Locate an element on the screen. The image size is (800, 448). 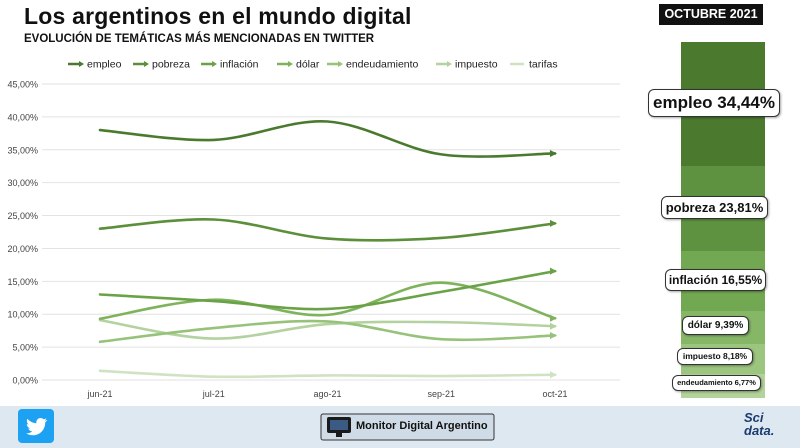
legend-label-inflacion: inflación is located at coordinates (239, 65).